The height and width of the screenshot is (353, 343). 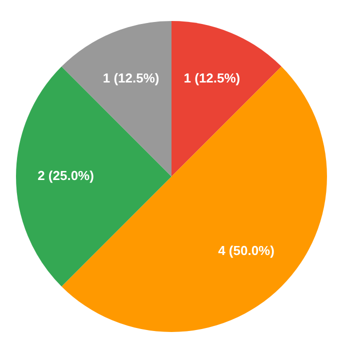 What do you see at coordinates (66, 176) in the screenshot?
I see `data-label: 2 (25.0%)` at bounding box center [66, 176].